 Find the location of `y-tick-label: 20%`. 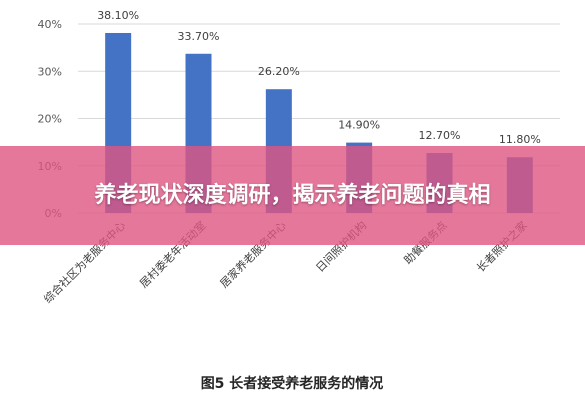

y-tick-label: 20% is located at coordinates (50, 119).